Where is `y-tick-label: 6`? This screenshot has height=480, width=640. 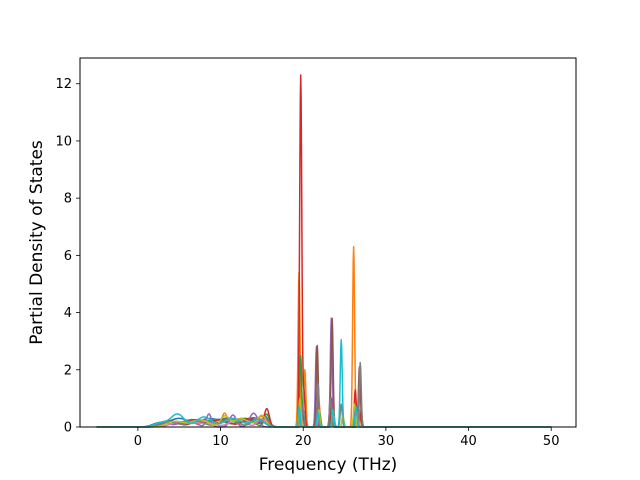 y-tick-label: 6 is located at coordinates (68, 256).